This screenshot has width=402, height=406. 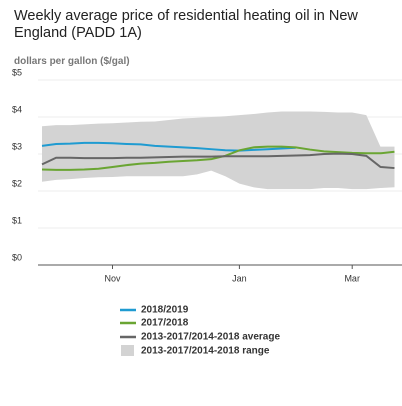 I want to click on legend-label: 2013-2017/2014-2018 average, so click(x=210, y=337).